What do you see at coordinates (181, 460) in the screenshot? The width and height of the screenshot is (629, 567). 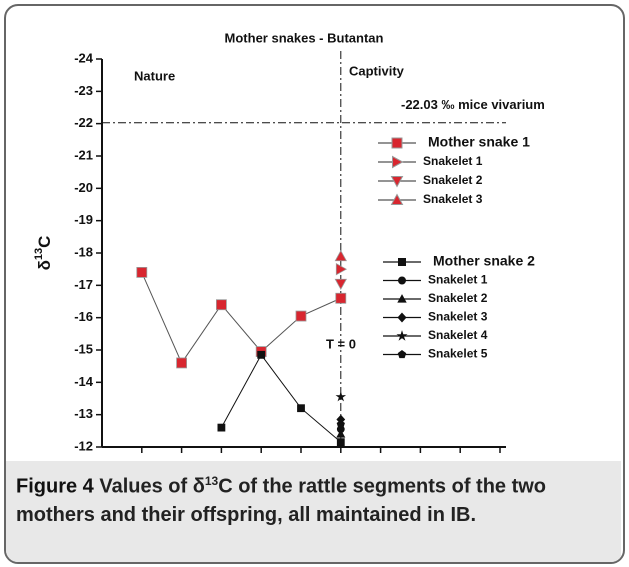 I see `x-tick-label: 6` at bounding box center [181, 460].